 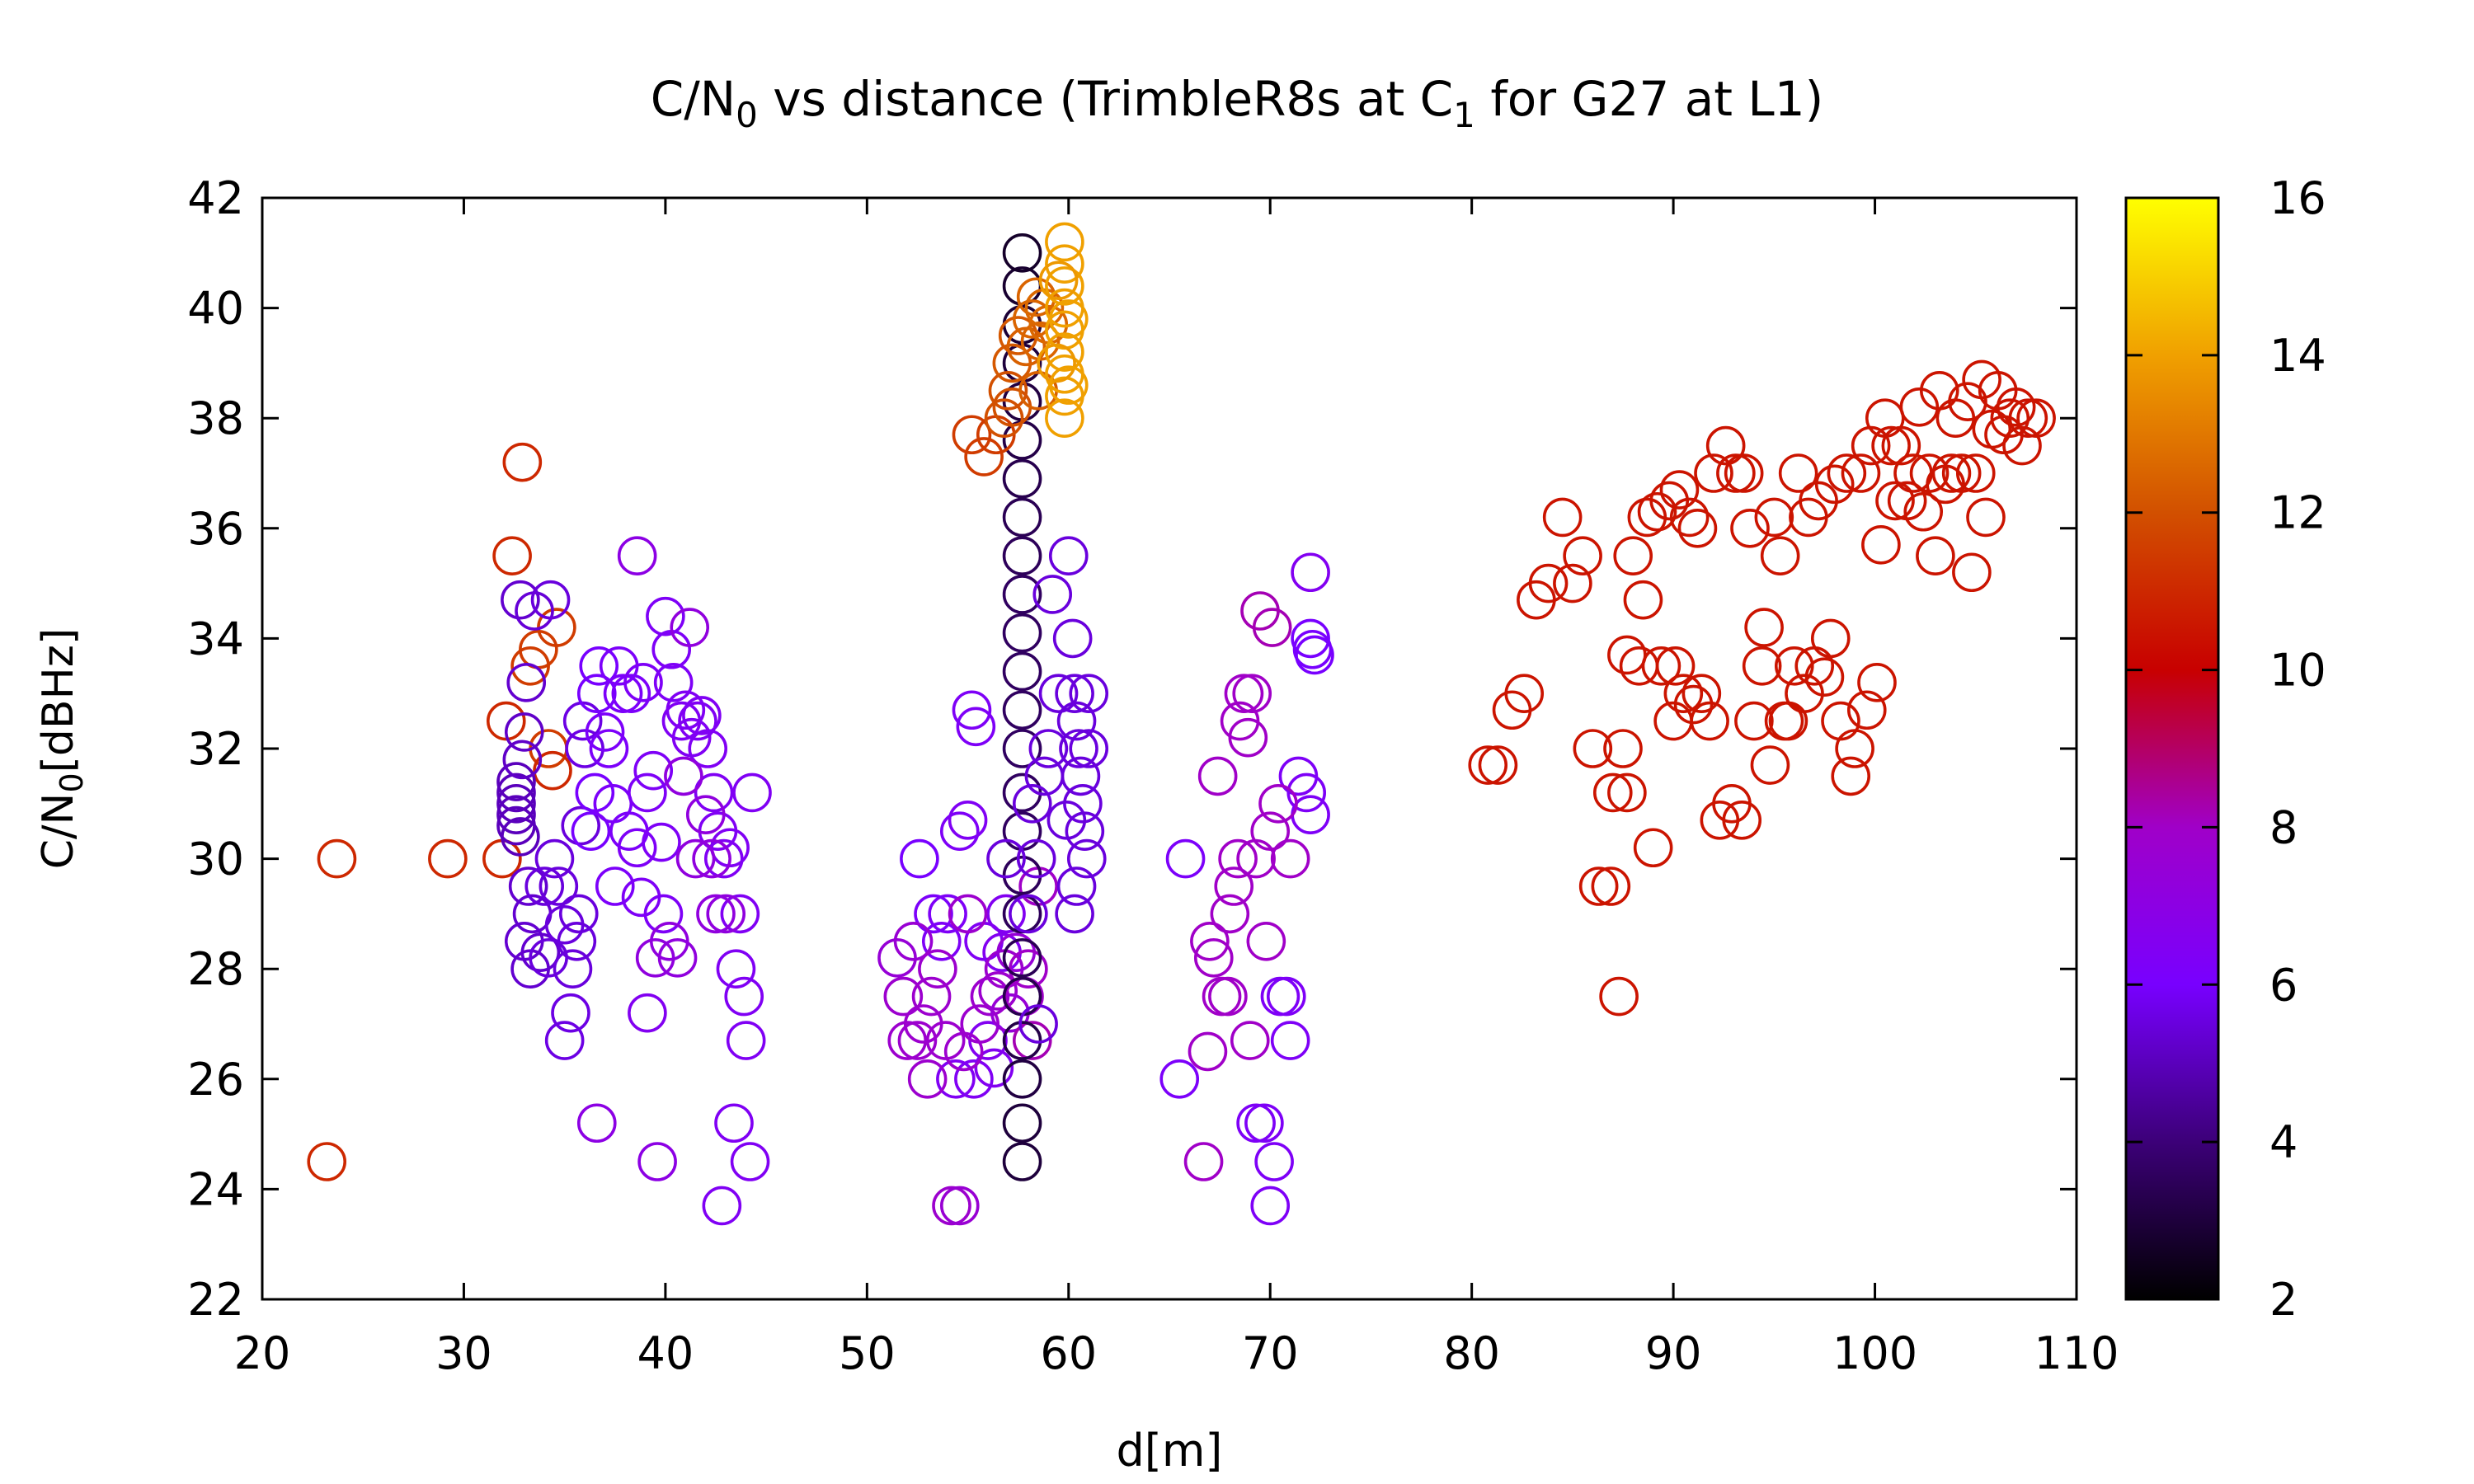 I want to click on colorbar-ticks: 2 4 6 8 10 12 14 16, so click(x=2226, y=749).